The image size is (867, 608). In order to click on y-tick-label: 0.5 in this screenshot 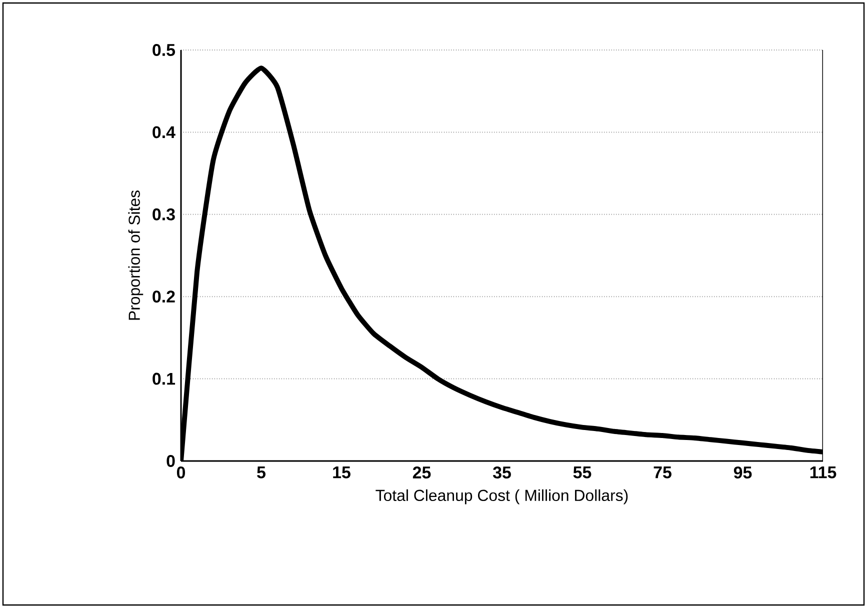, I will do `click(164, 50)`.